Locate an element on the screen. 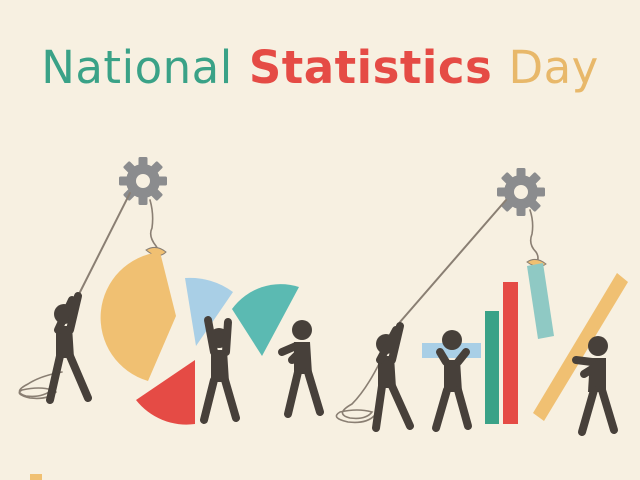 This screenshot has width=640, height=480. title-word-statistics: Statistics is located at coordinates (370, 67).